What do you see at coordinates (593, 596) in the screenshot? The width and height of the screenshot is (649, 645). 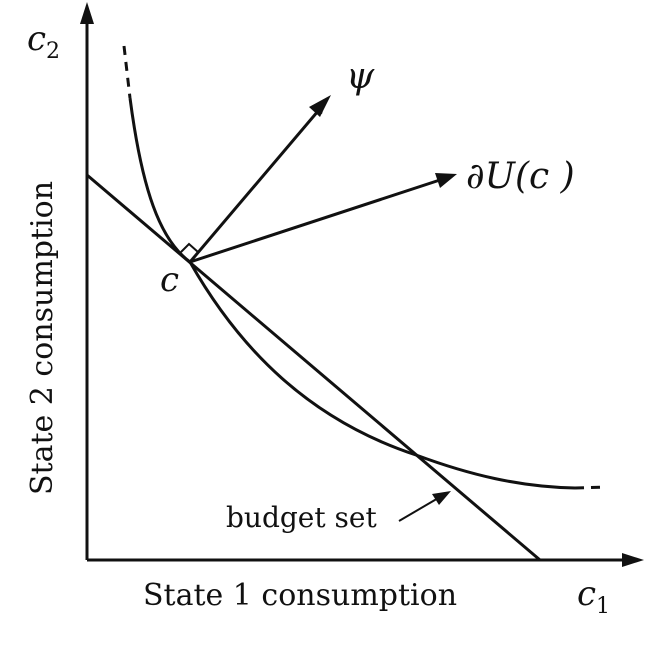 I see `x-axis-symbol: c1` at bounding box center [593, 596].